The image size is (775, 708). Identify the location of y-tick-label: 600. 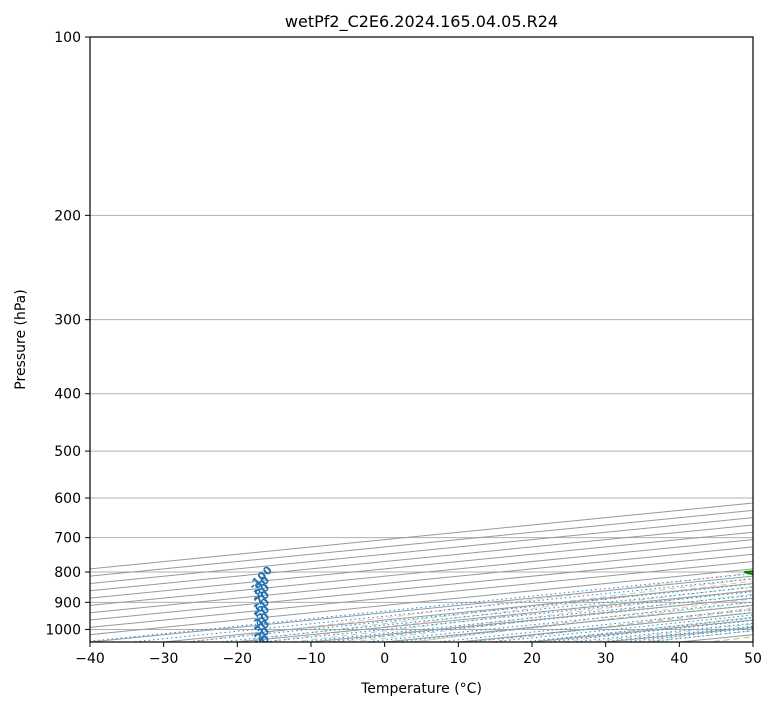
(67, 499).